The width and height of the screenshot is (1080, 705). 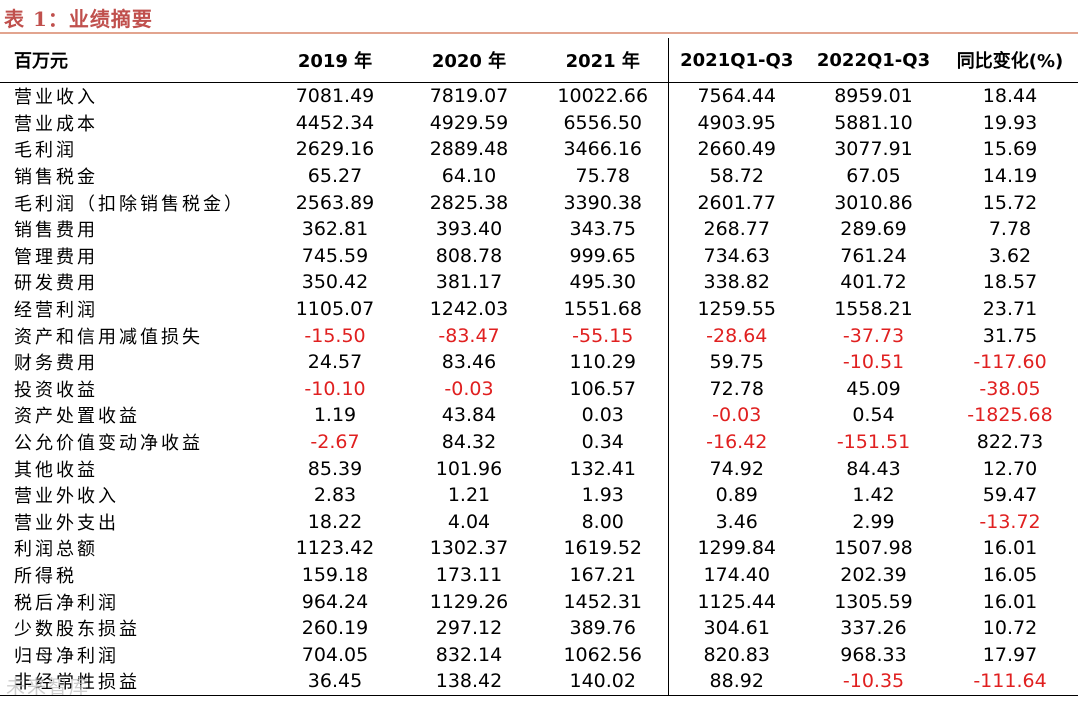 What do you see at coordinates (873, 654) in the screenshot?
I see `table-cell: 968.33` at bounding box center [873, 654].